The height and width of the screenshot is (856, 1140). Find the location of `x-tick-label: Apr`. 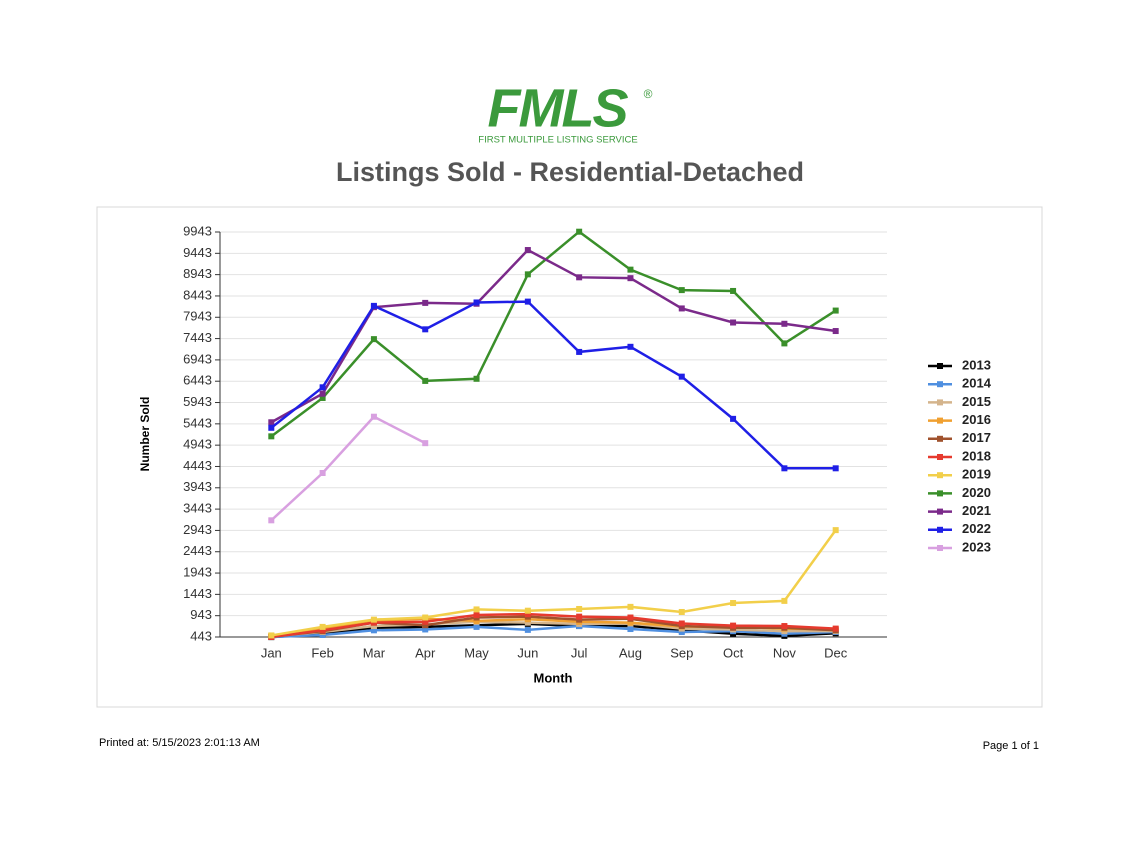

x-tick-label: Apr is located at coordinates (425, 652).